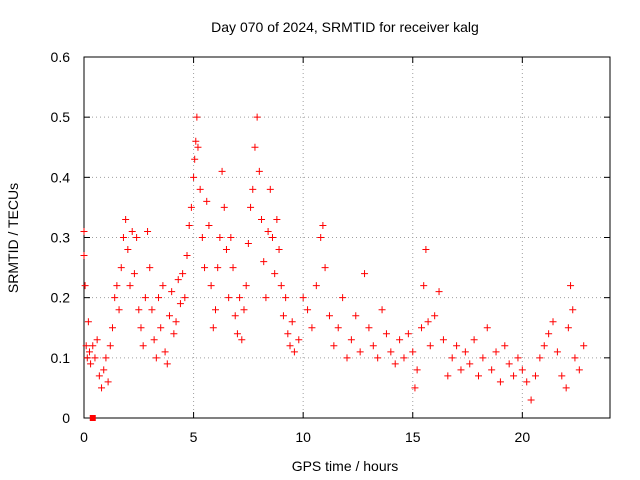 The width and height of the screenshot is (640, 480). I want to click on y-tick-label: 0.4, so click(61, 177).